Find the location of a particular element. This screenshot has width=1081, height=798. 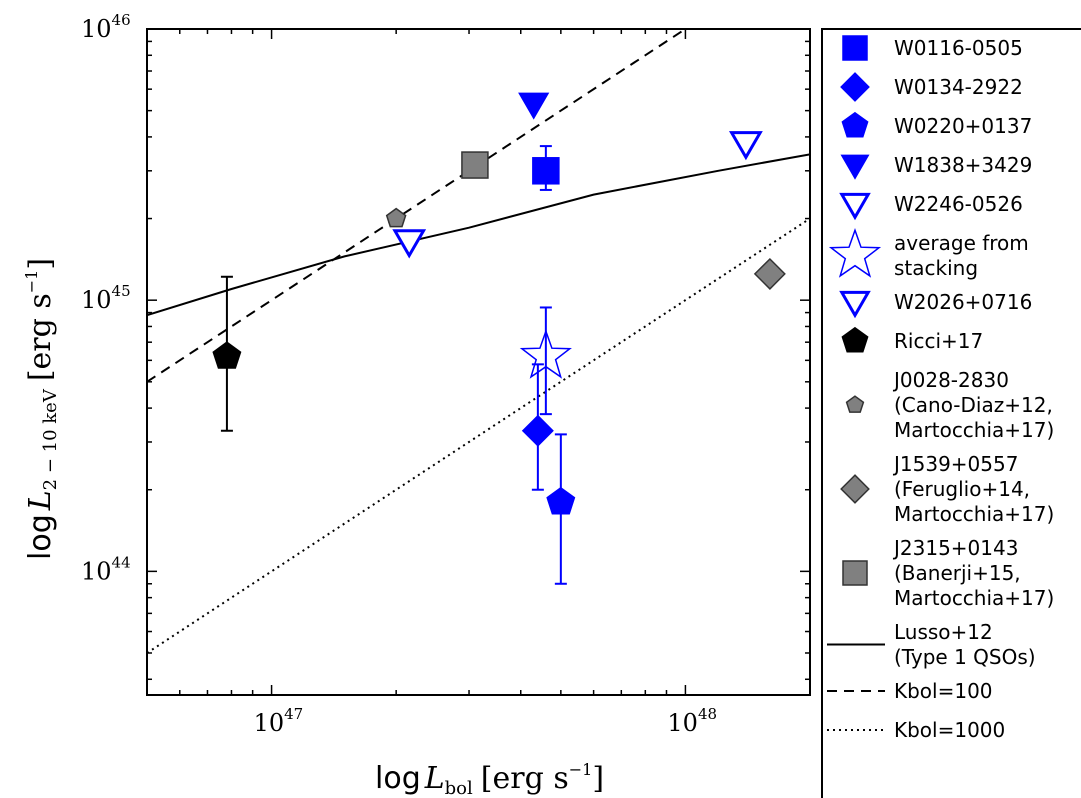

legend-item-j2315-0143: J2315+0143(Banerji+15,Martocchia+17) is located at coordinates (948, 573).